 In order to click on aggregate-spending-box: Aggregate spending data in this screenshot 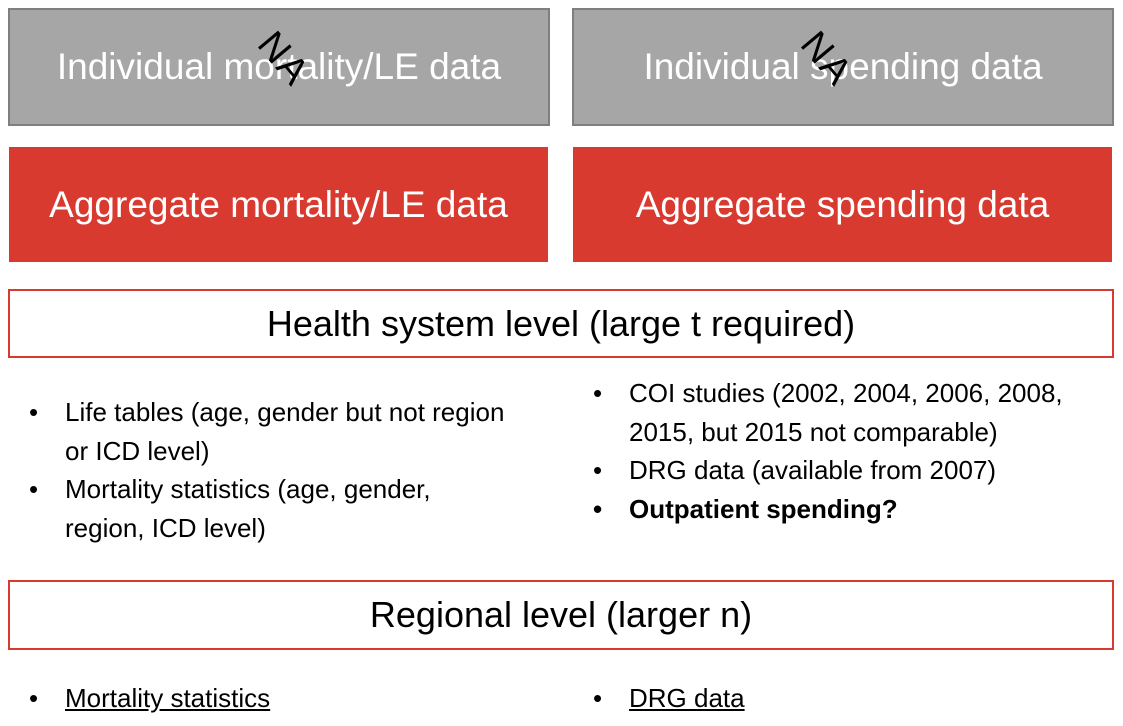, I will do `click(842, 204)`.